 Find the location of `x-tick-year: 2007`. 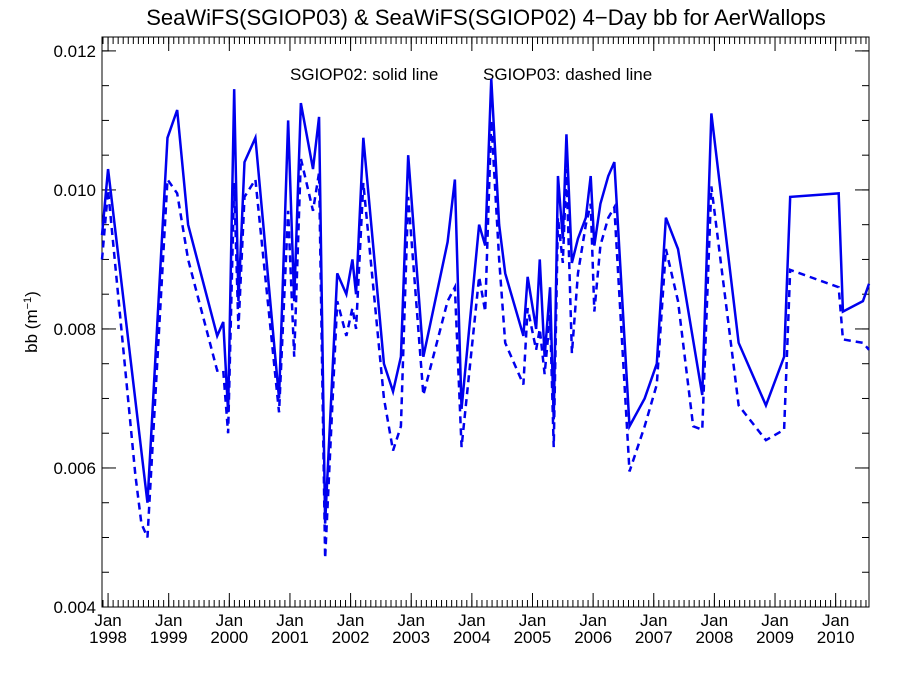

x-tick-year: 2007 is located at coordinates (654, 637).